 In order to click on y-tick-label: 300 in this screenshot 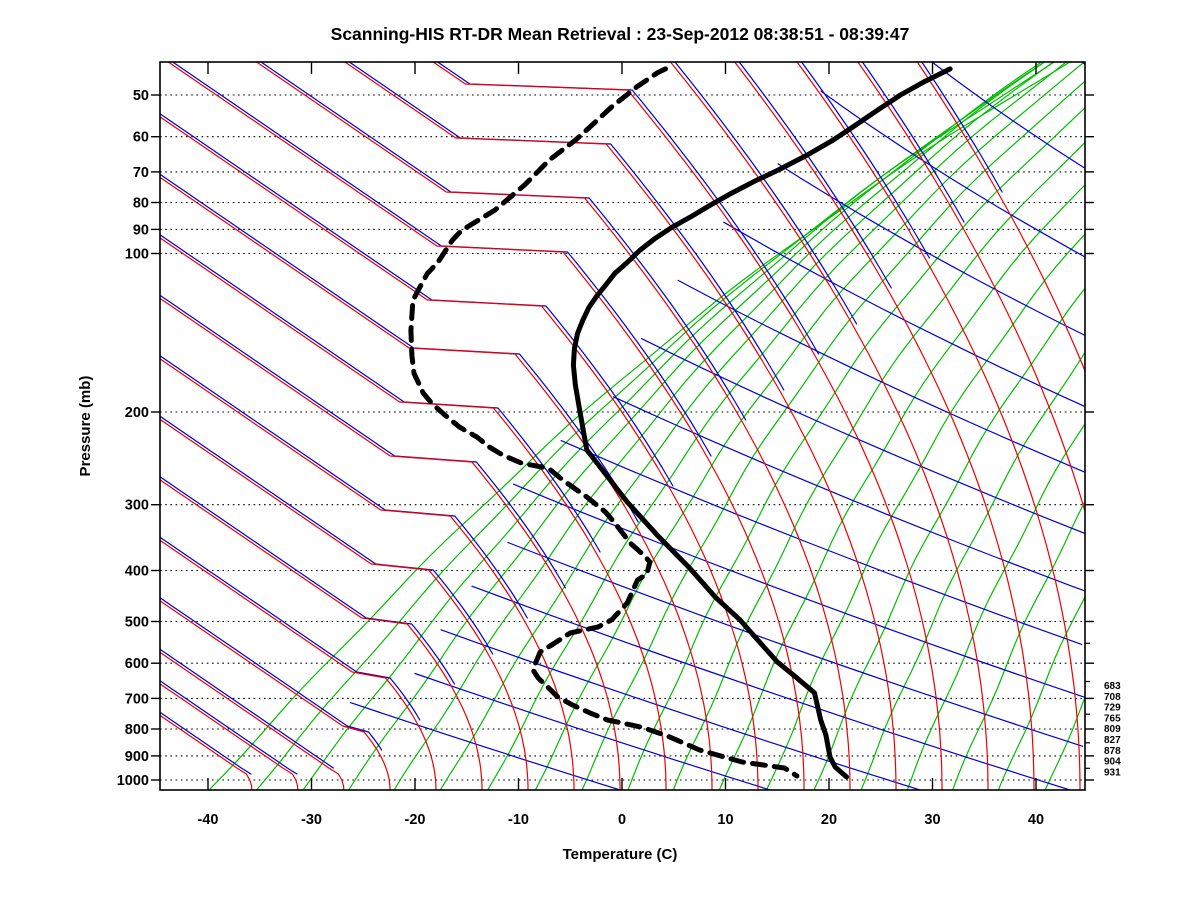, I will do `click(137, 506)`.